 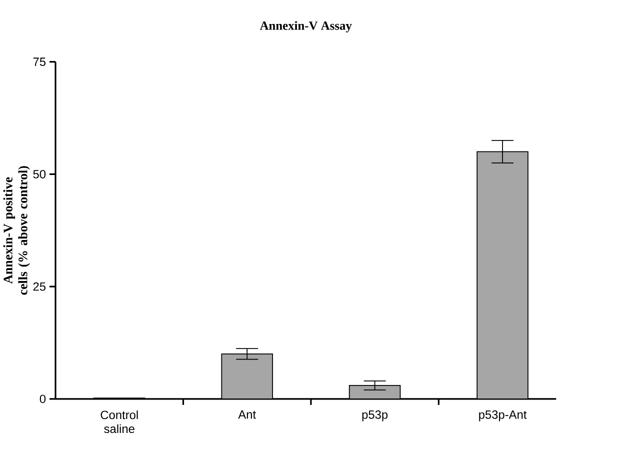 I want to click on x-tick-label: p53p, so click(x=375, y=416).